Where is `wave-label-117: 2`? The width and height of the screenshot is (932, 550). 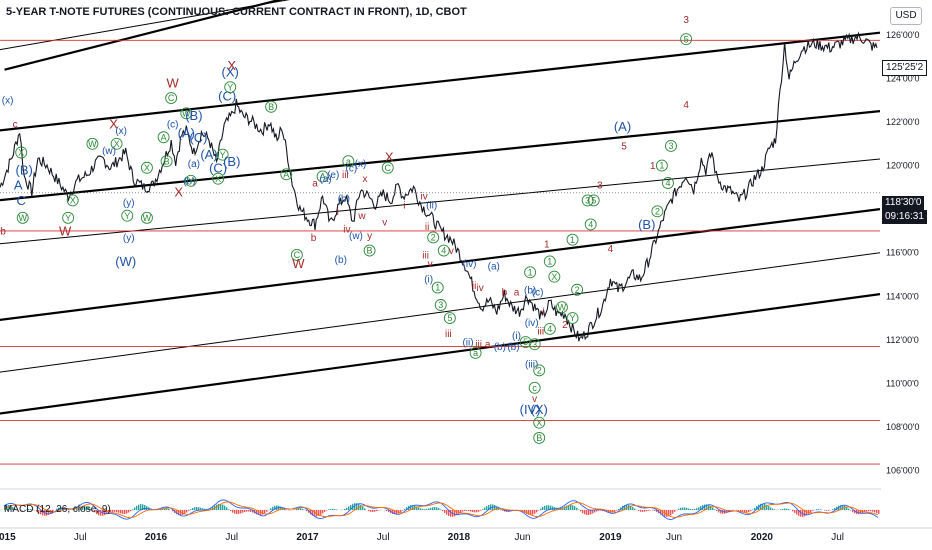
wave-label-117: 2 is located at coordinates (577, 290).